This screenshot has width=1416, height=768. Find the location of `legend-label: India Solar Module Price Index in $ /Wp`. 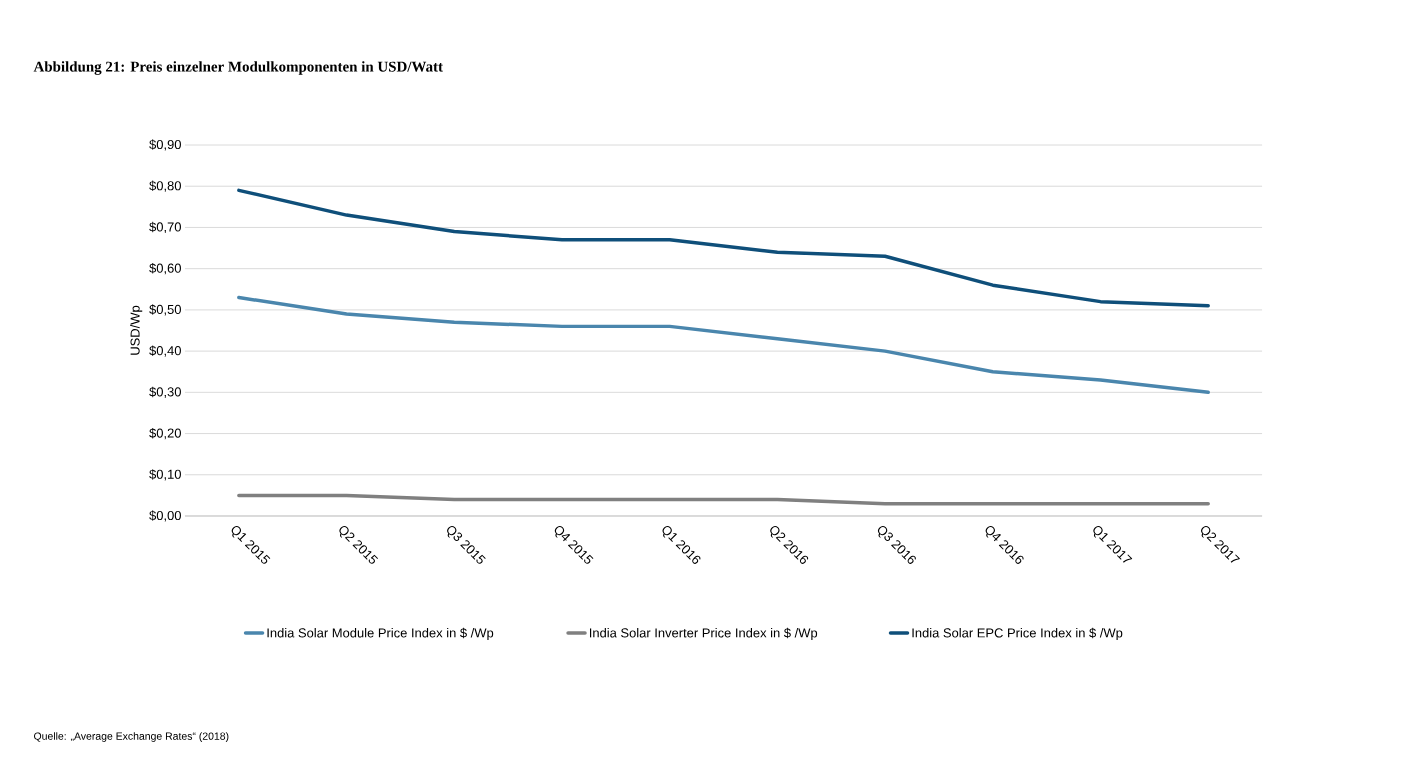

legend-label: India Solar Module Price Index in $ /Wp is located at coordinates (380, 634).